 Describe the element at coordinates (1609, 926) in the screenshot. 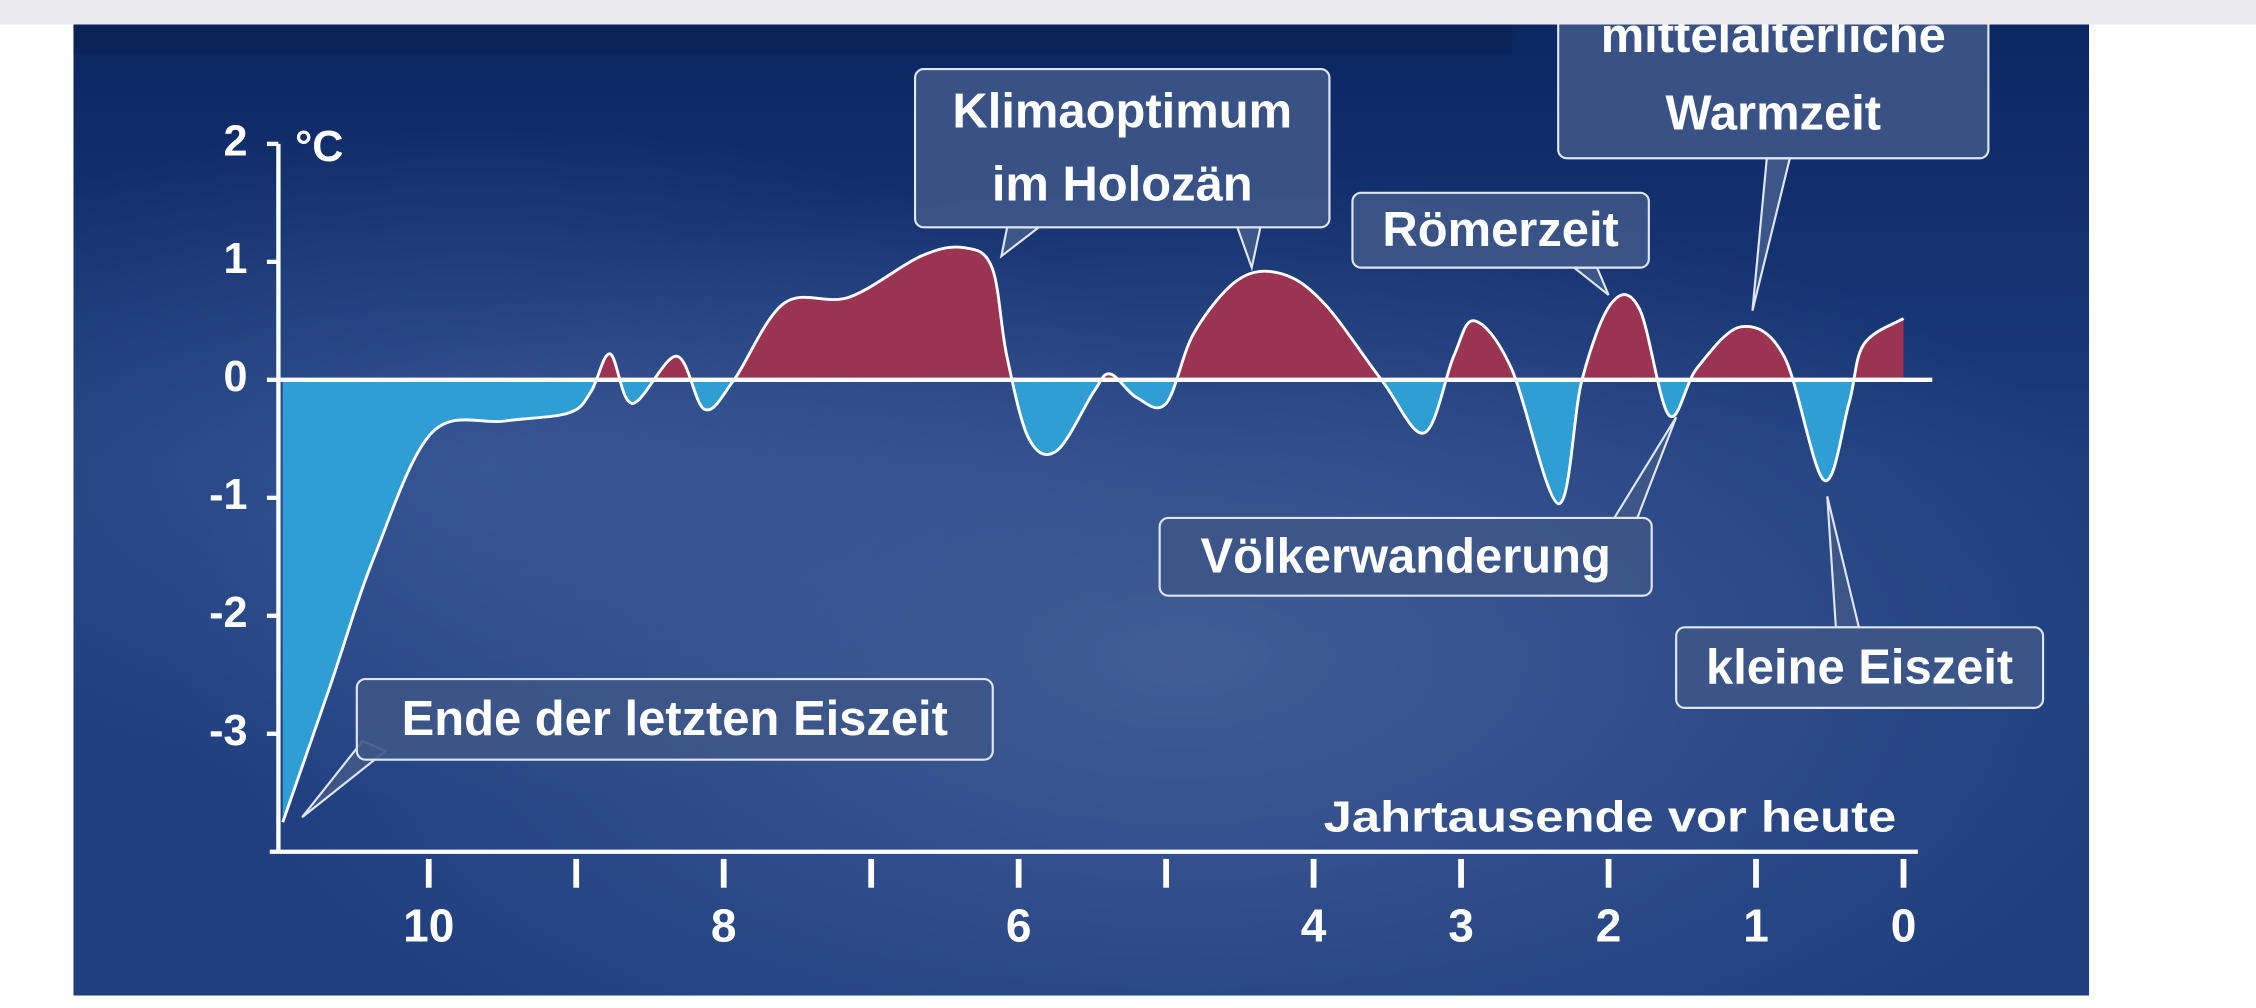

I see `x-tick-label: 2` at that location.